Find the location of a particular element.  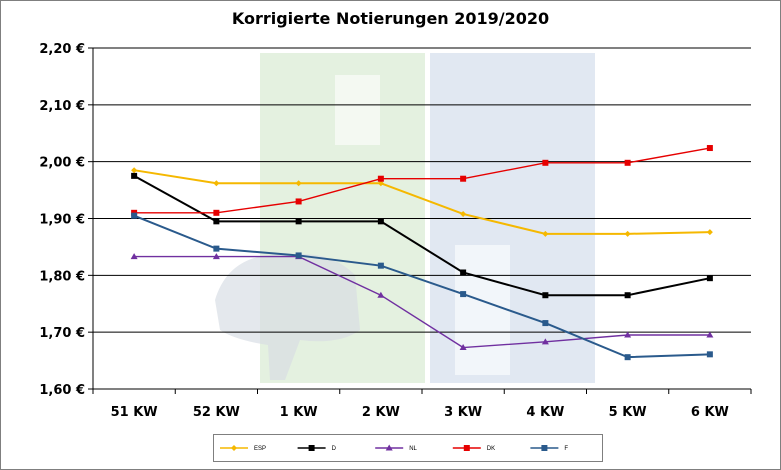

legend-item-nl: NL is located at coordinates (396, 448).